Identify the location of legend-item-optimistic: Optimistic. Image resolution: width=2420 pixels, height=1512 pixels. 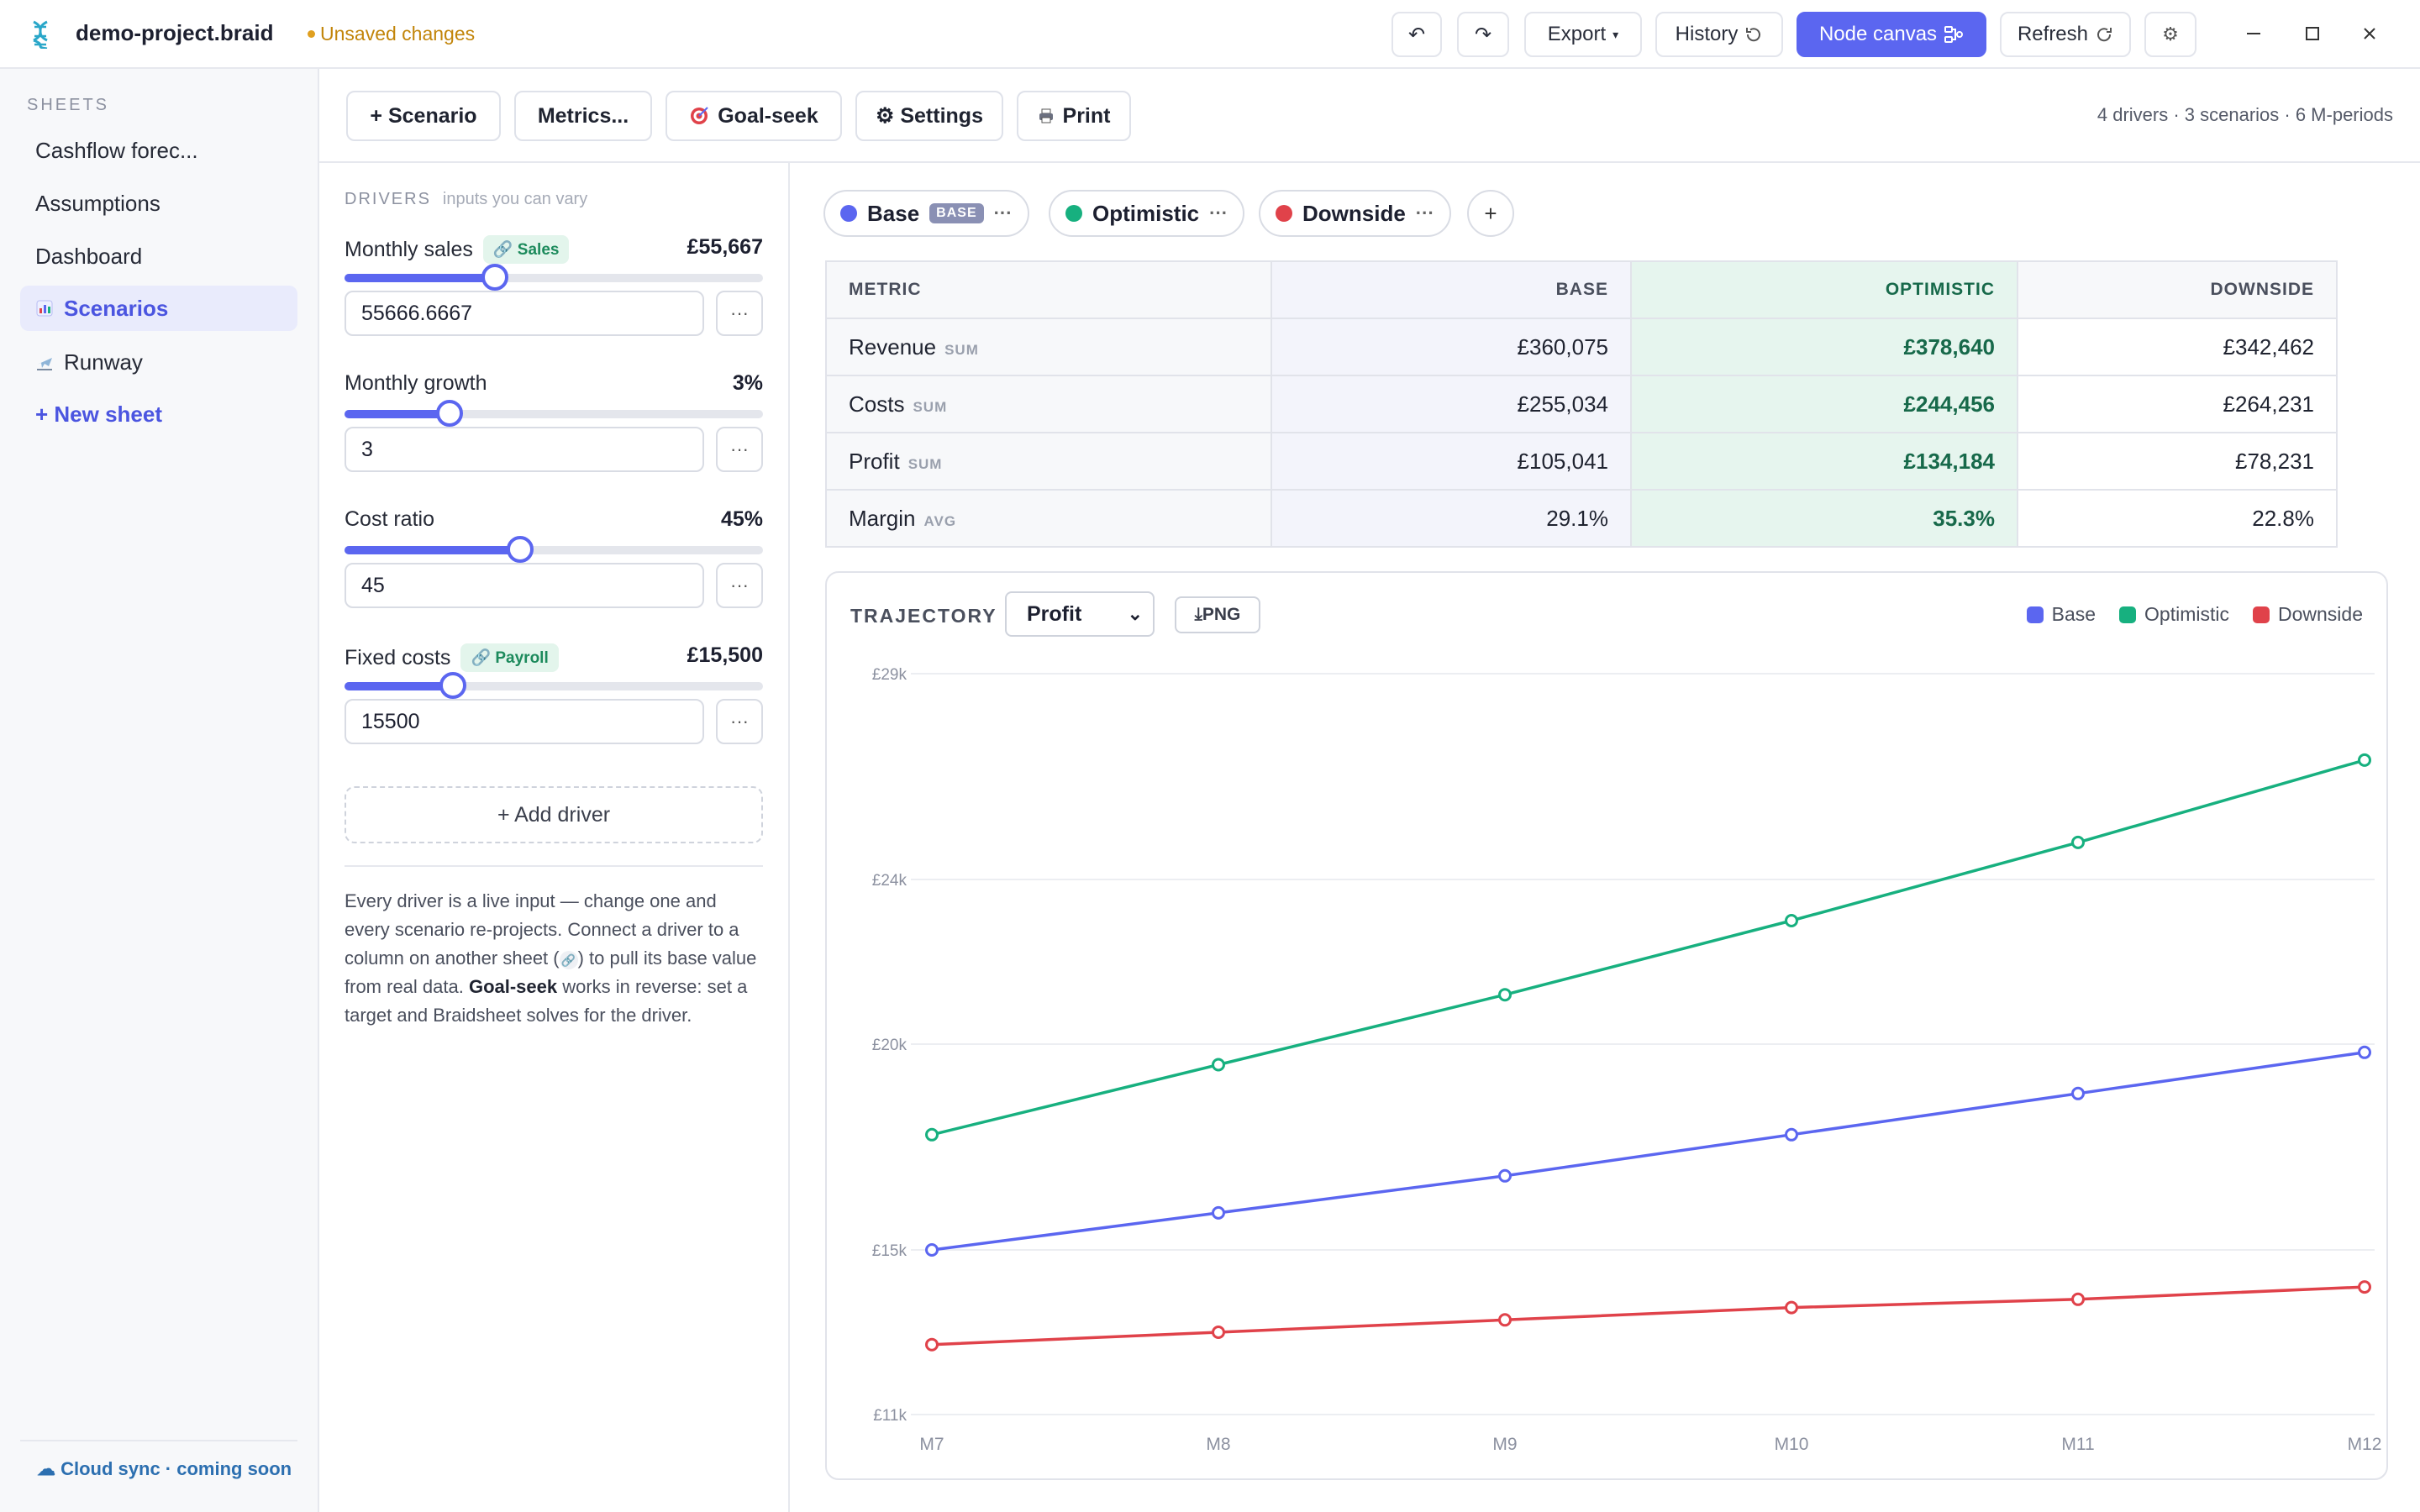
(2174, 614).